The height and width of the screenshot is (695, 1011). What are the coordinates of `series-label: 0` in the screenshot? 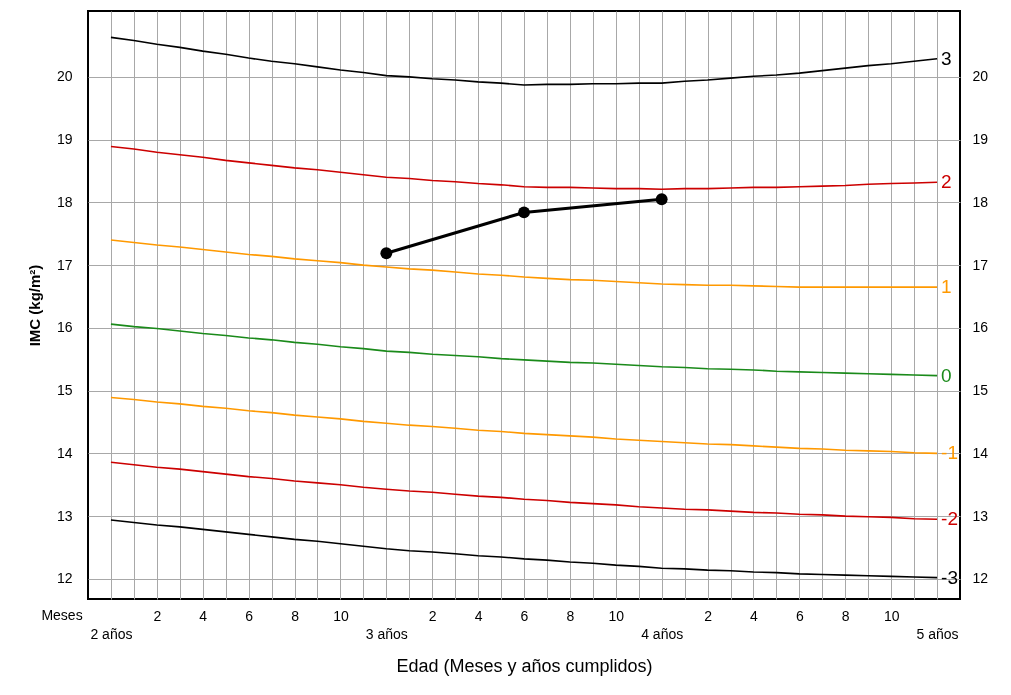 It's located at (946, 375).